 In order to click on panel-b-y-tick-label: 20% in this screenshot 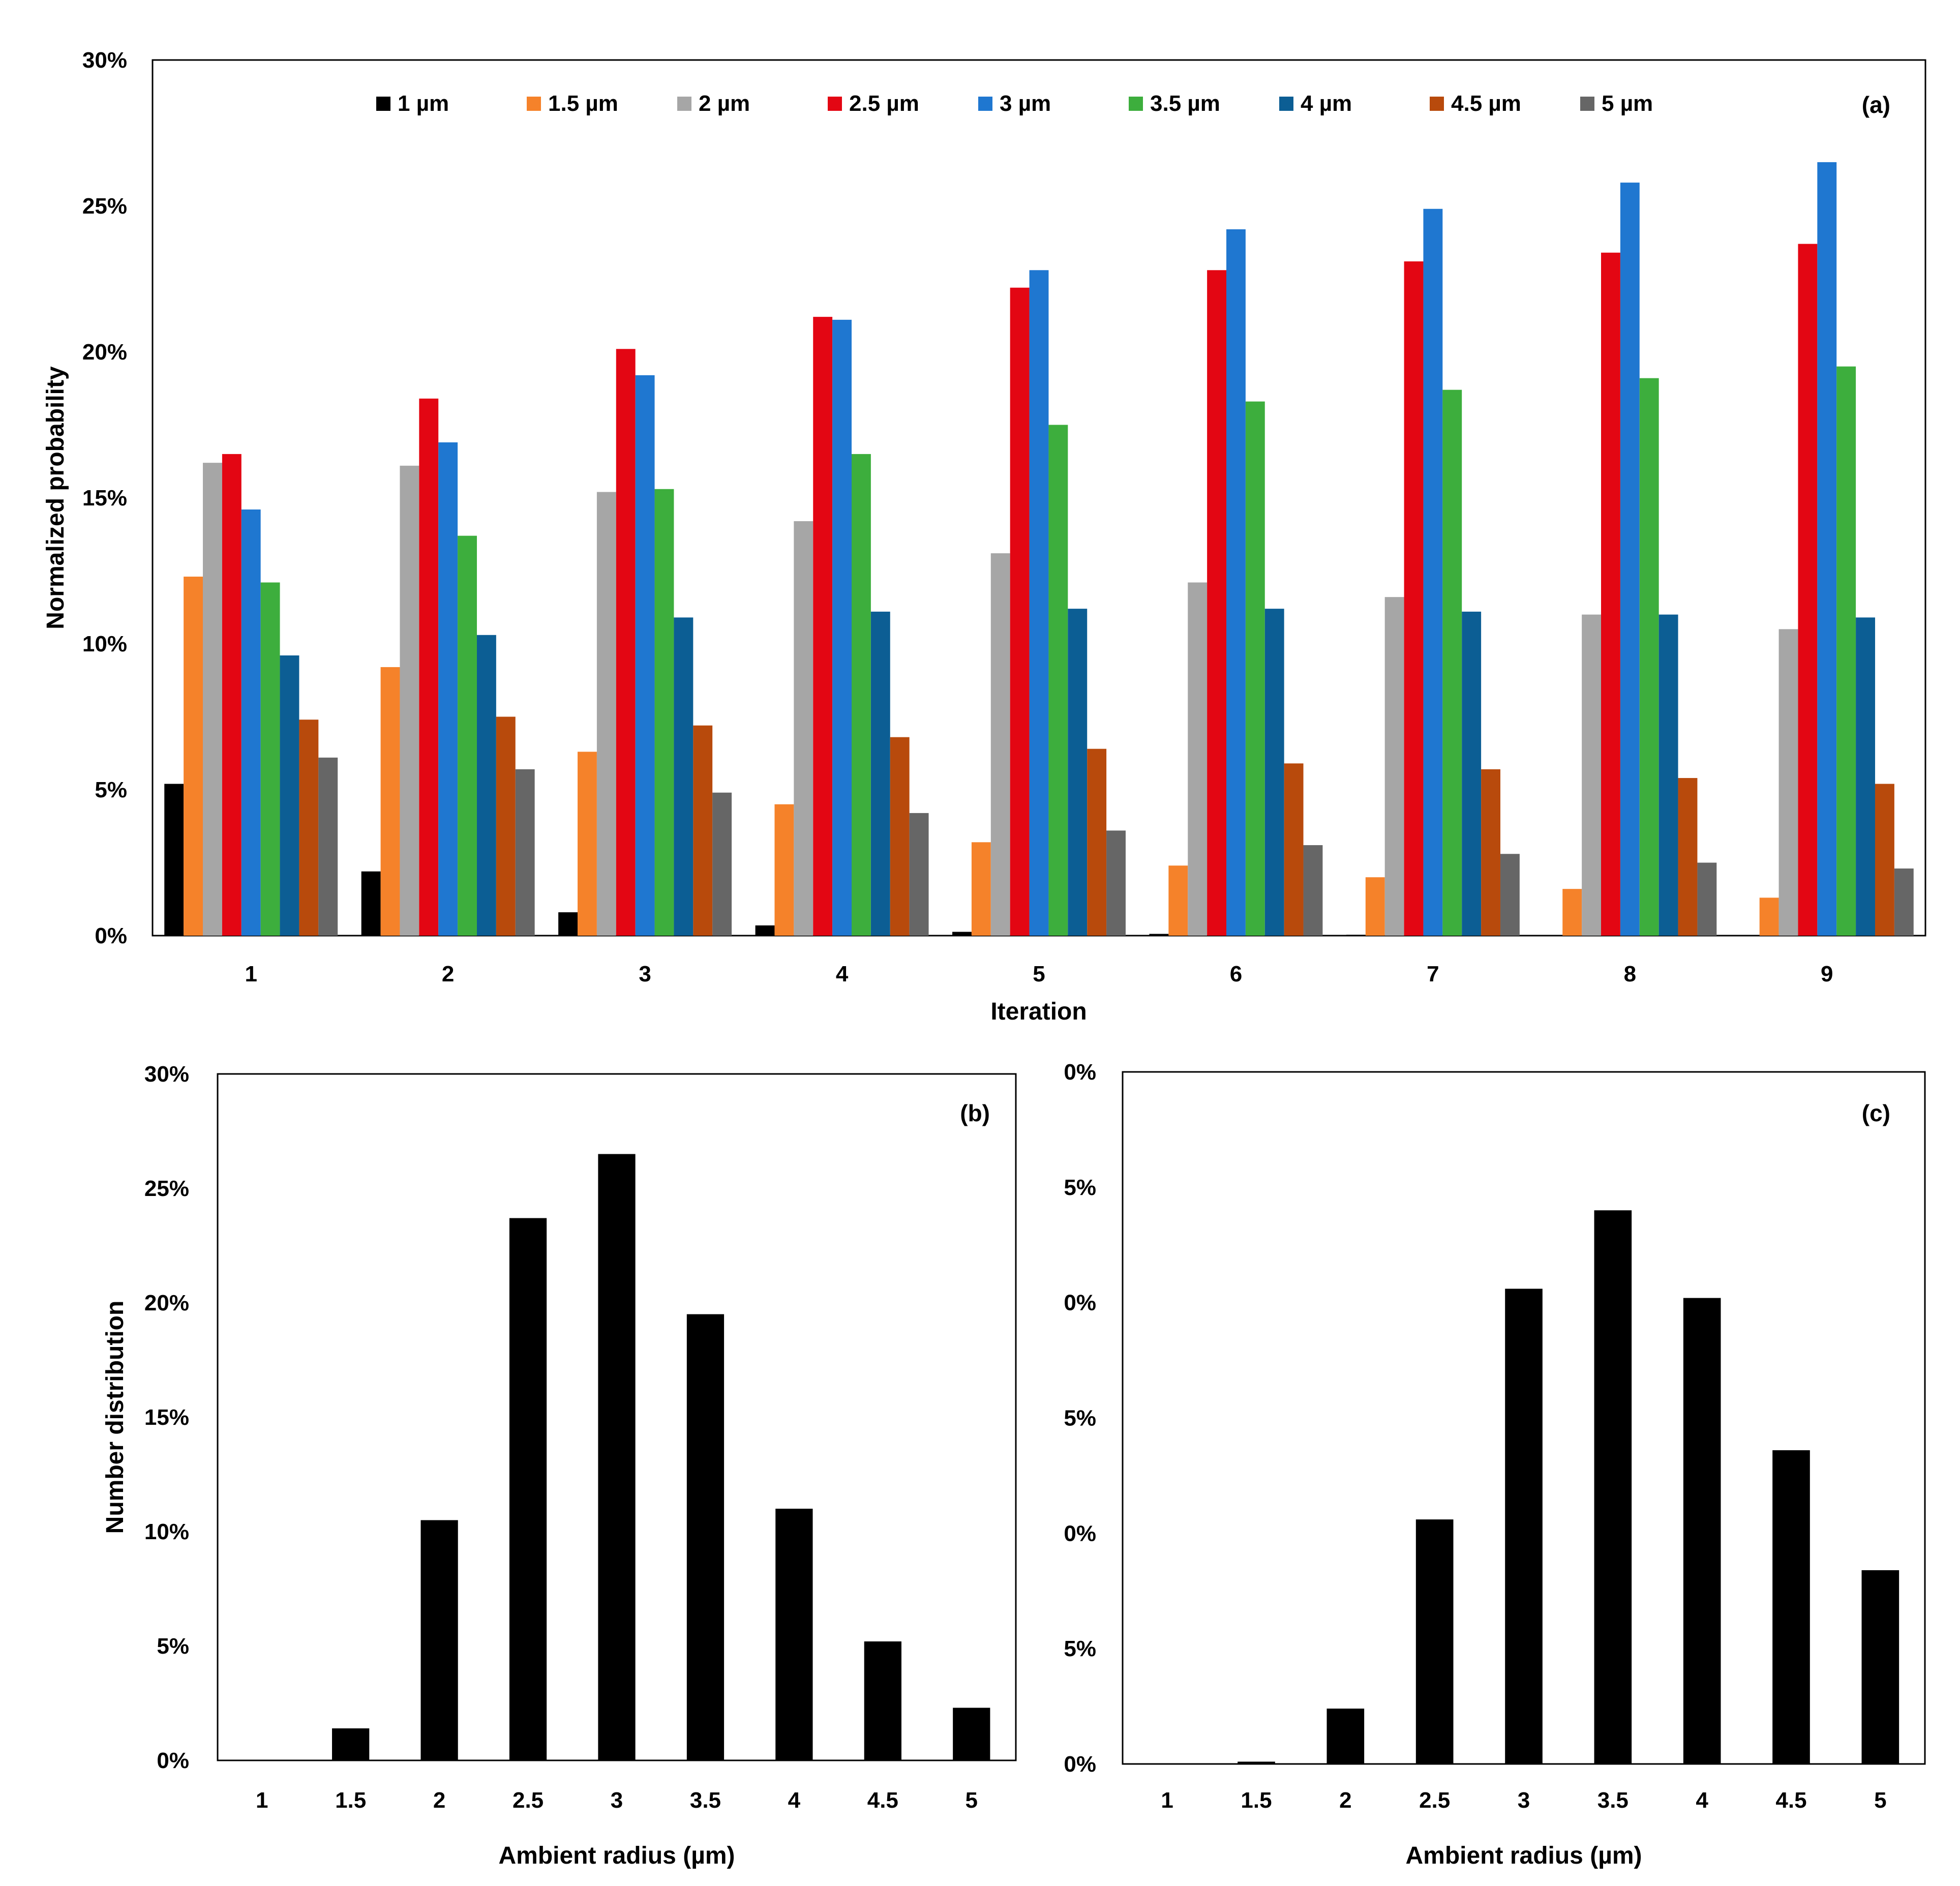, I will do `click(166, 1303)`.